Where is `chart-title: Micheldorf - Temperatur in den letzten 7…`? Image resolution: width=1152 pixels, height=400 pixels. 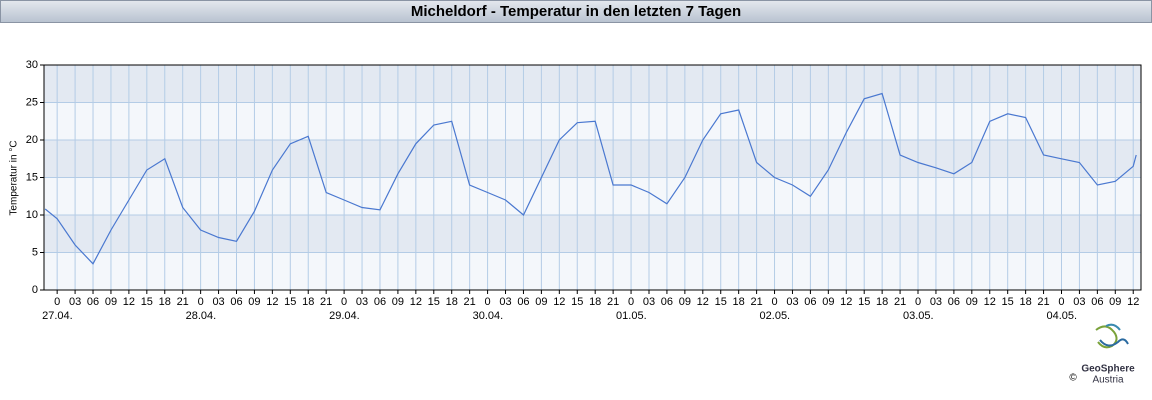
chart-title: Micheldorf - Temperatur in den letzten 7… is located at coordinates (576, 11).